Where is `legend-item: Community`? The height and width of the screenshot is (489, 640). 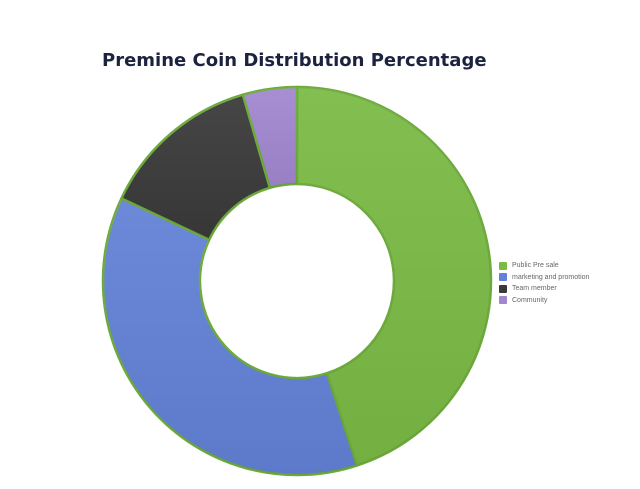 legend-item: Community is located at coordinates (544, 301).